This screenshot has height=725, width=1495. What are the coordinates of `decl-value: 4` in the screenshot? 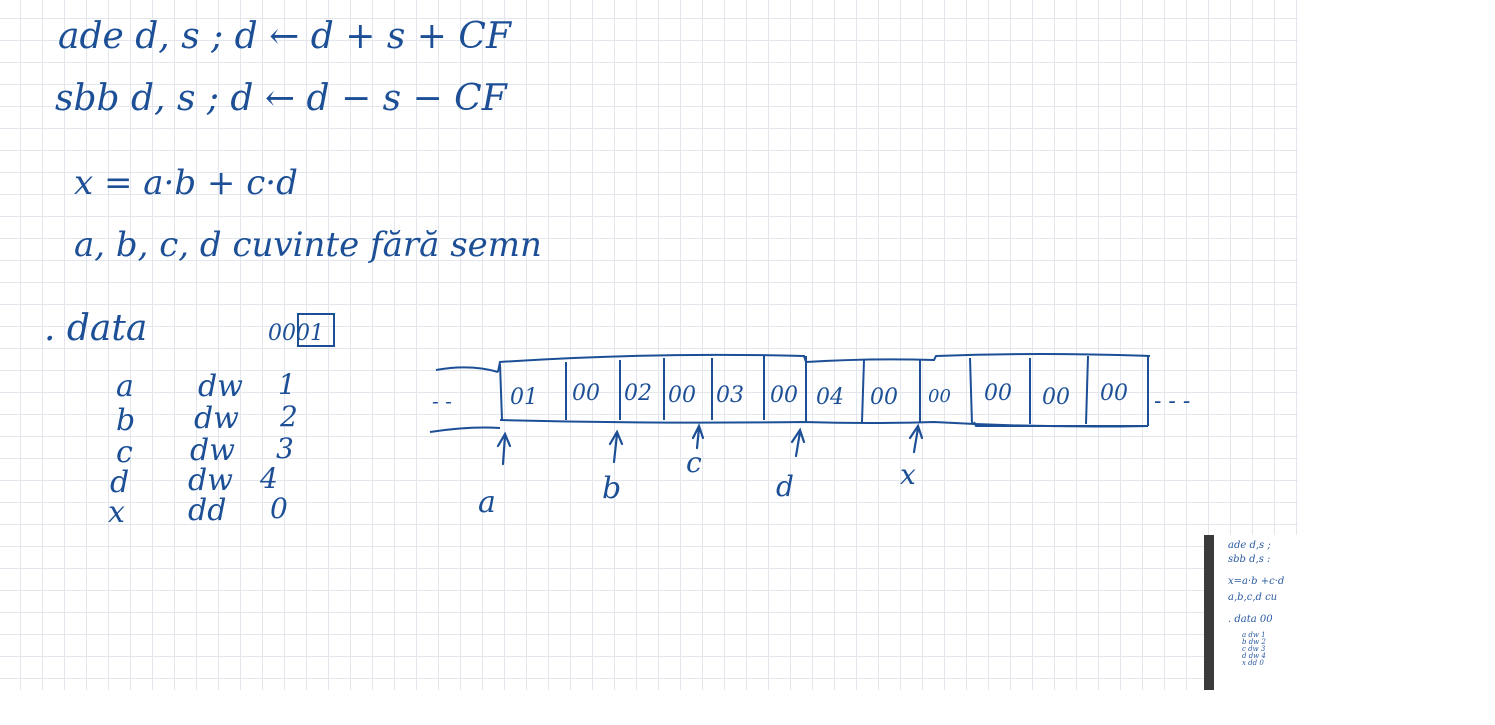 It's located at (268, 478).